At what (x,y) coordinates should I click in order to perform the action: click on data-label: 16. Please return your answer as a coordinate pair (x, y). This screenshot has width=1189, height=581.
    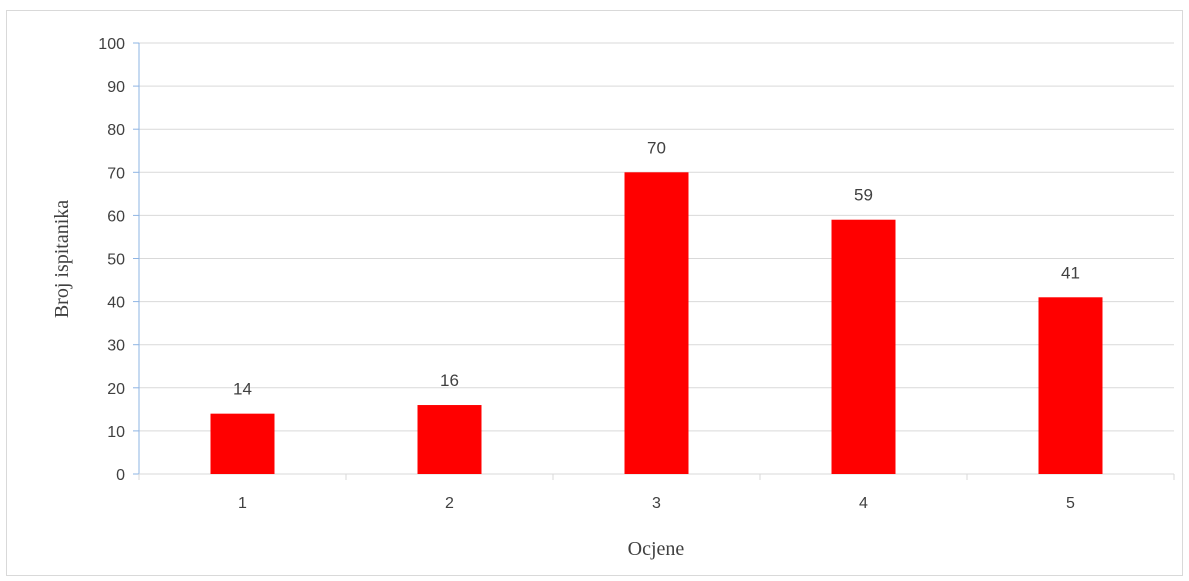
    Looking at the image, I should click on (449, 380).